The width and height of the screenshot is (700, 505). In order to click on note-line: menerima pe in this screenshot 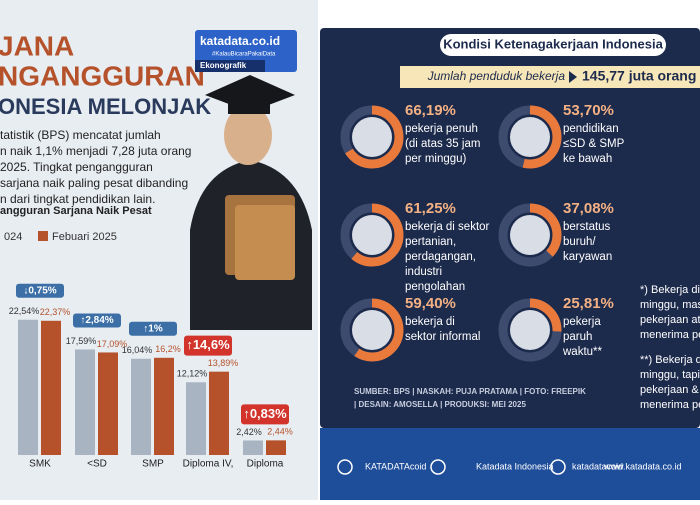, I will do `click(670, 335)`.